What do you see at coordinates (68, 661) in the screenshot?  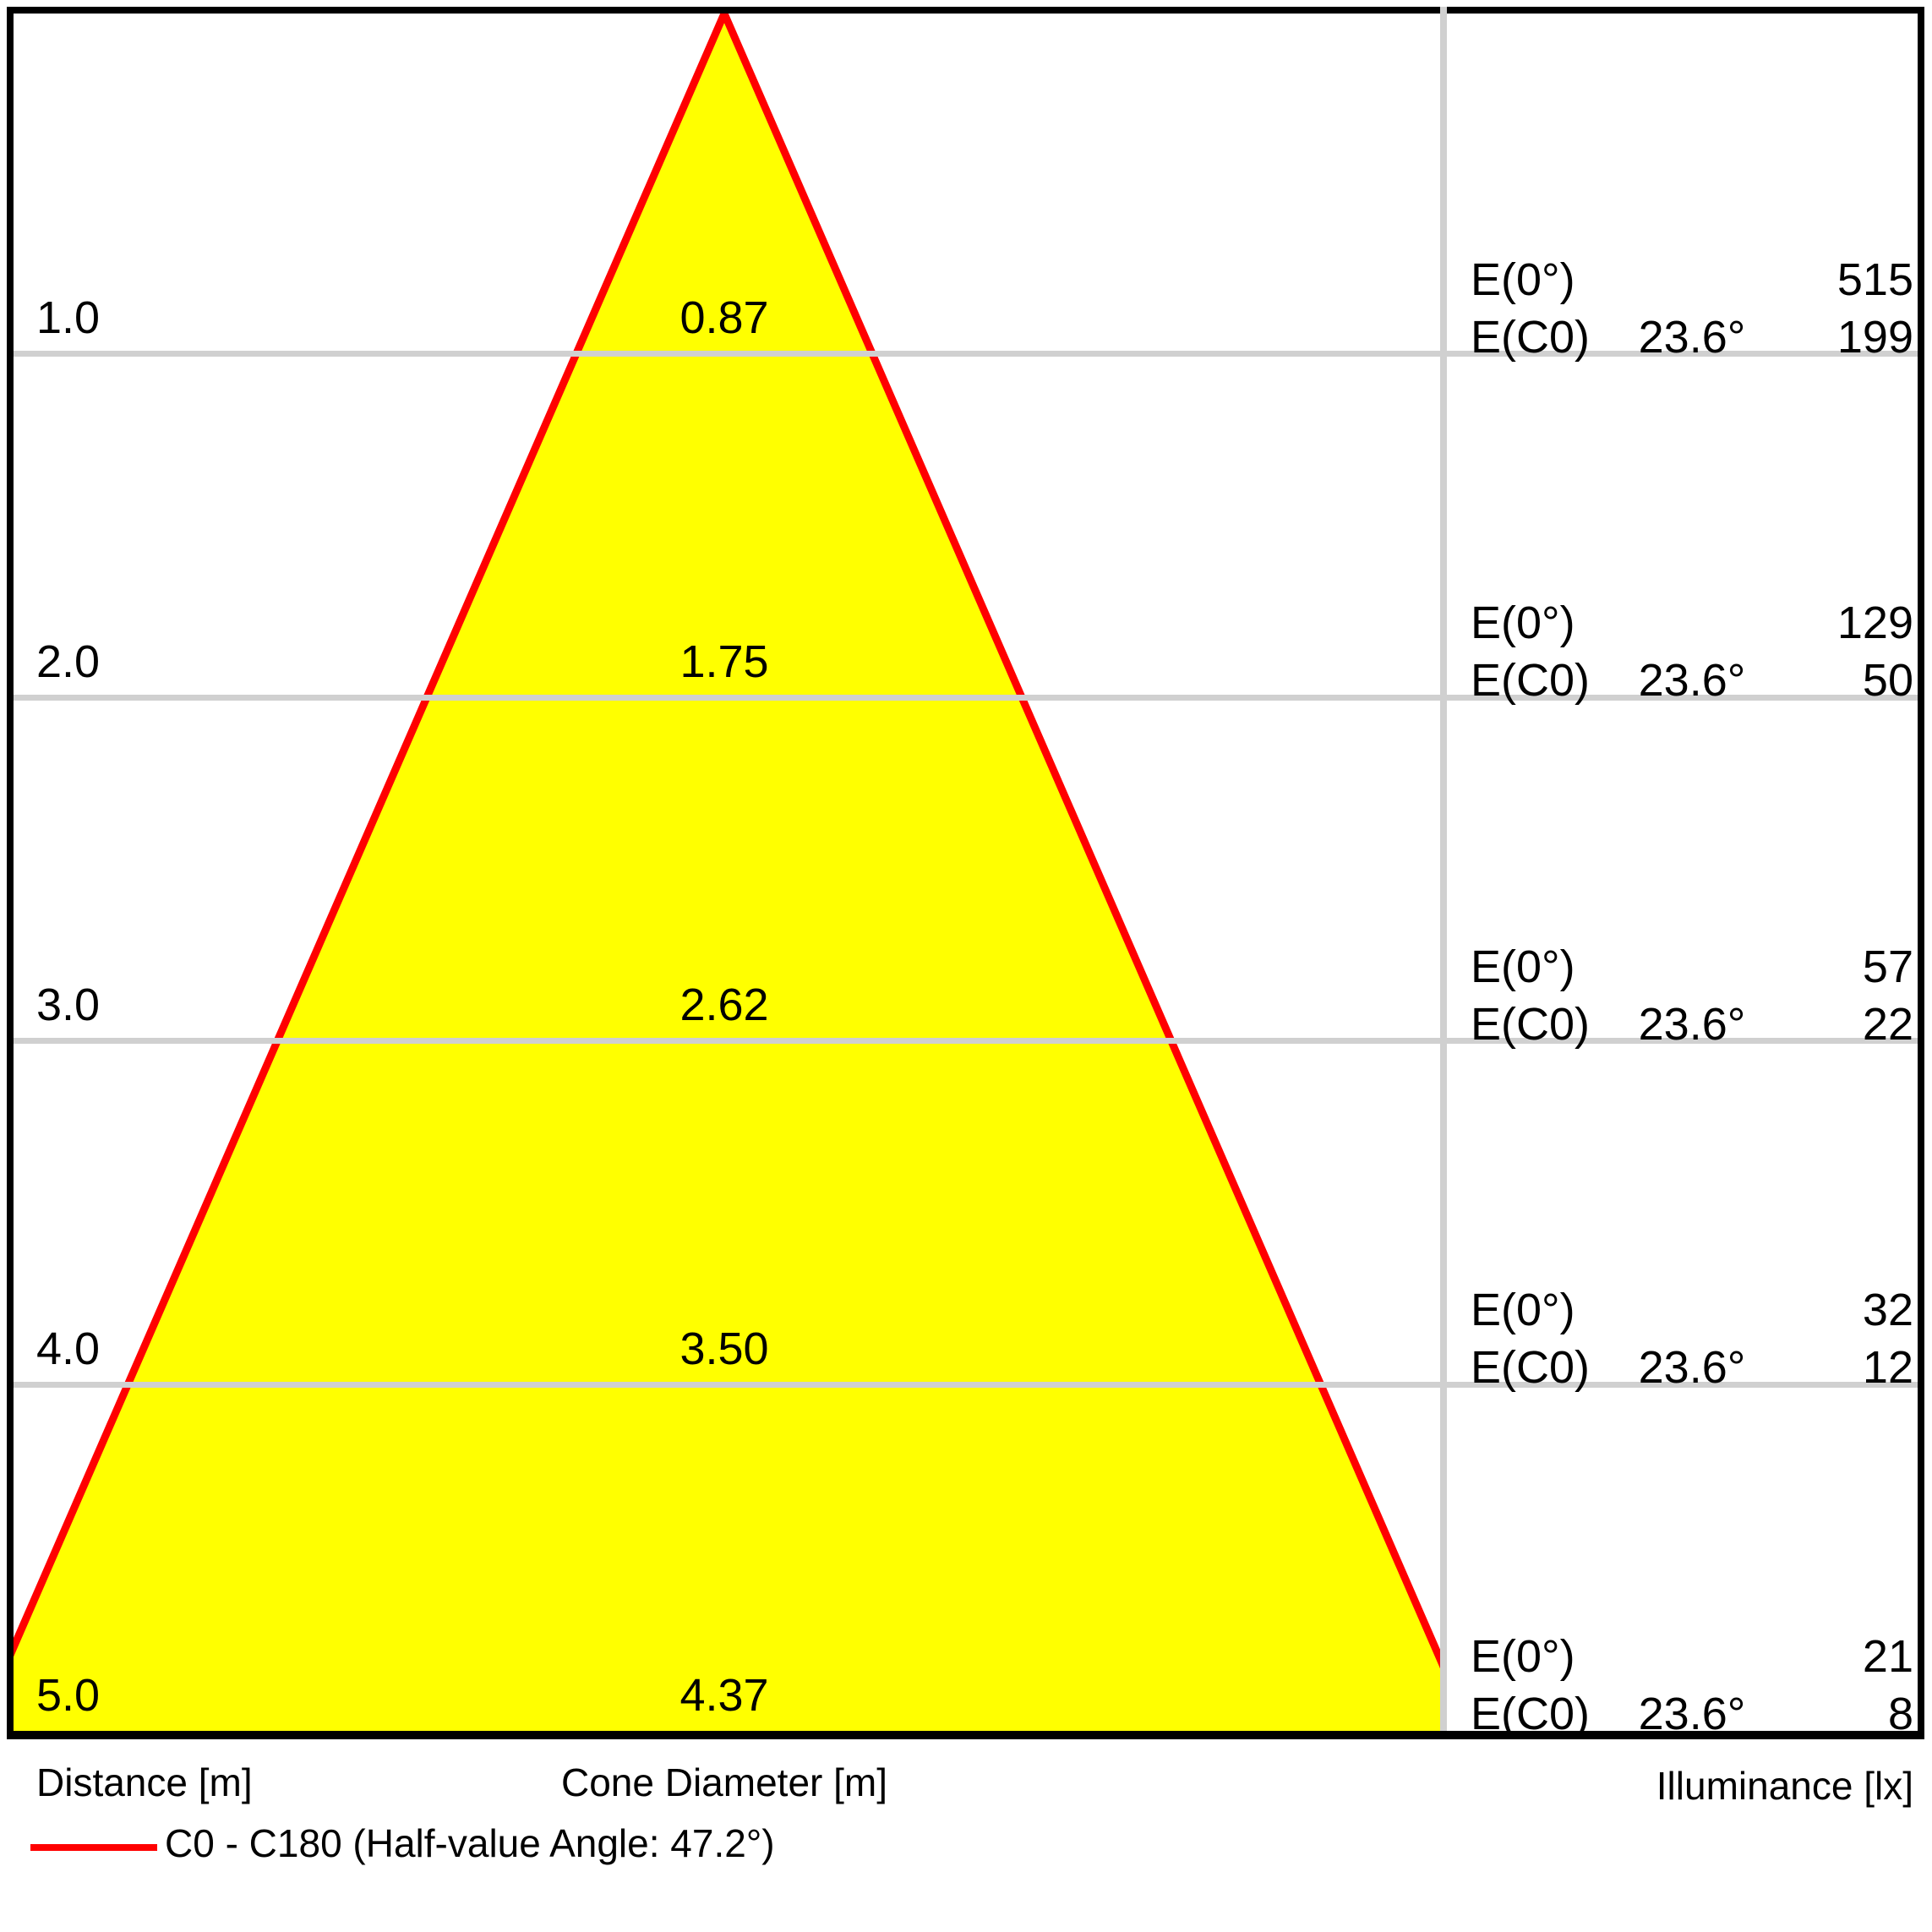 I see `distance-value: 2.0` at bounding box center [68, 661].